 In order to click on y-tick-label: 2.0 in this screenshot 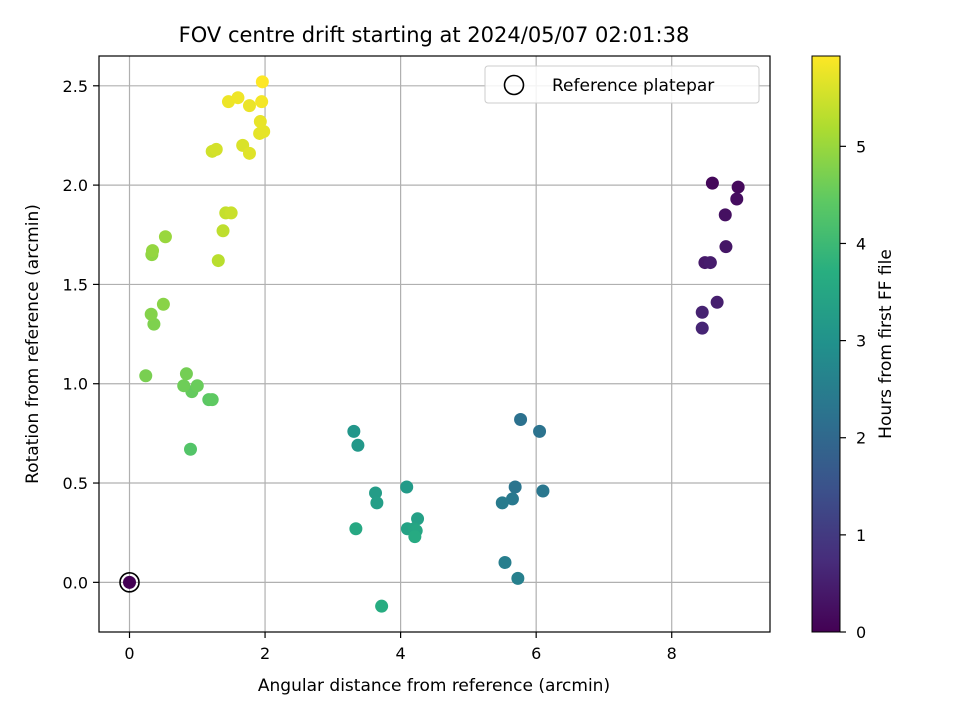, I will do `click(75, 185)`.